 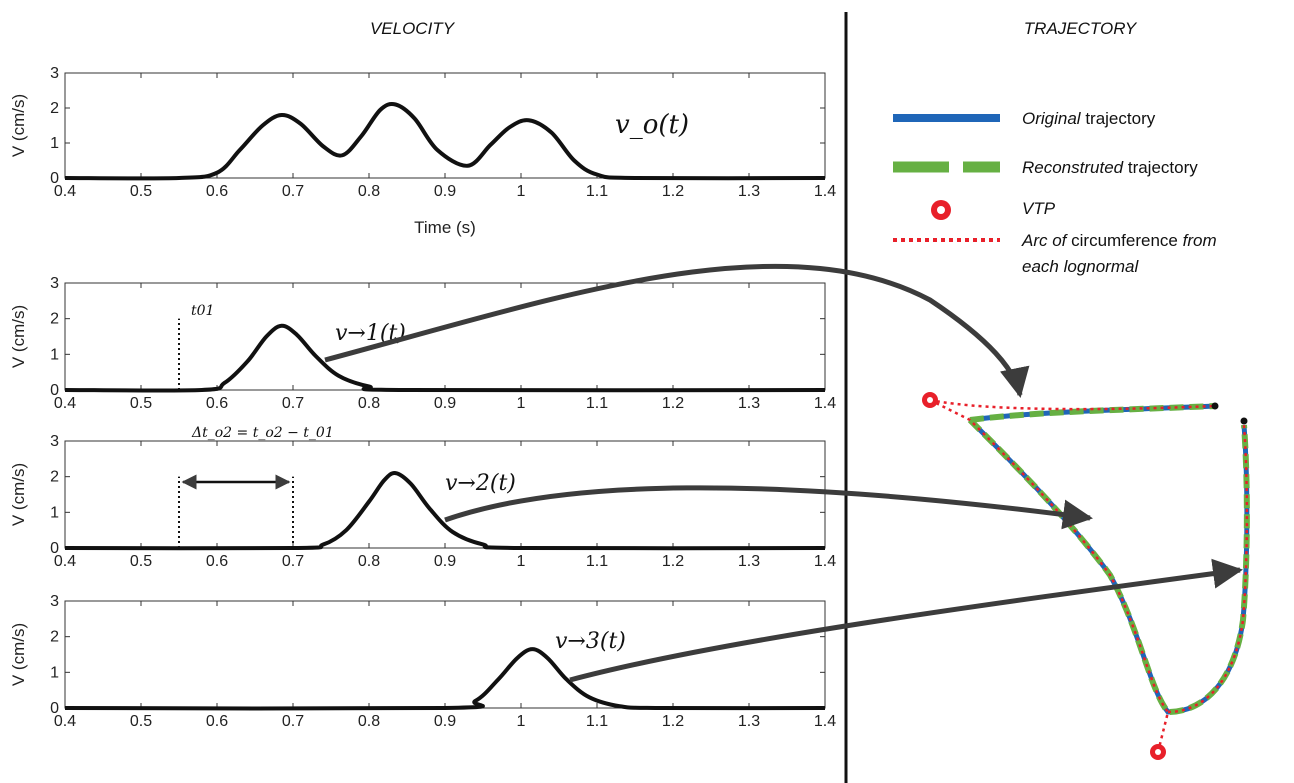 I want to click on legend-label-original: Original trajectory, so click(x=1089, y=118).